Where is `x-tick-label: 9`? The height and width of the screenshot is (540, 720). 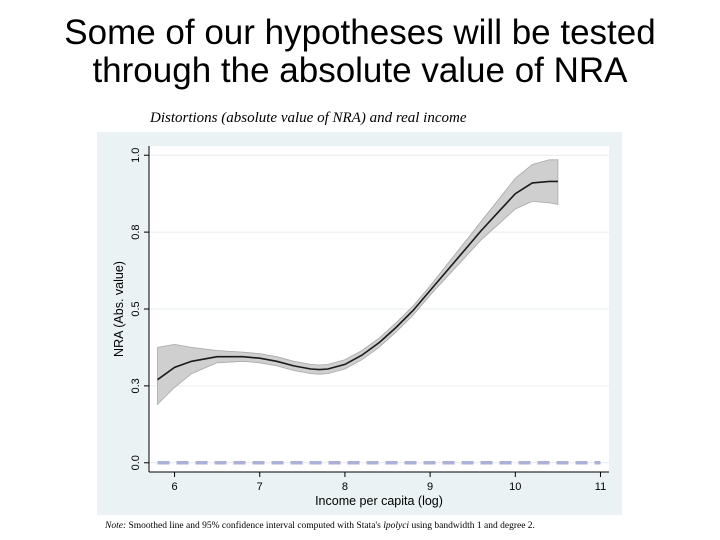
x-tick-label: 9 is located at coordinates (430, 487).